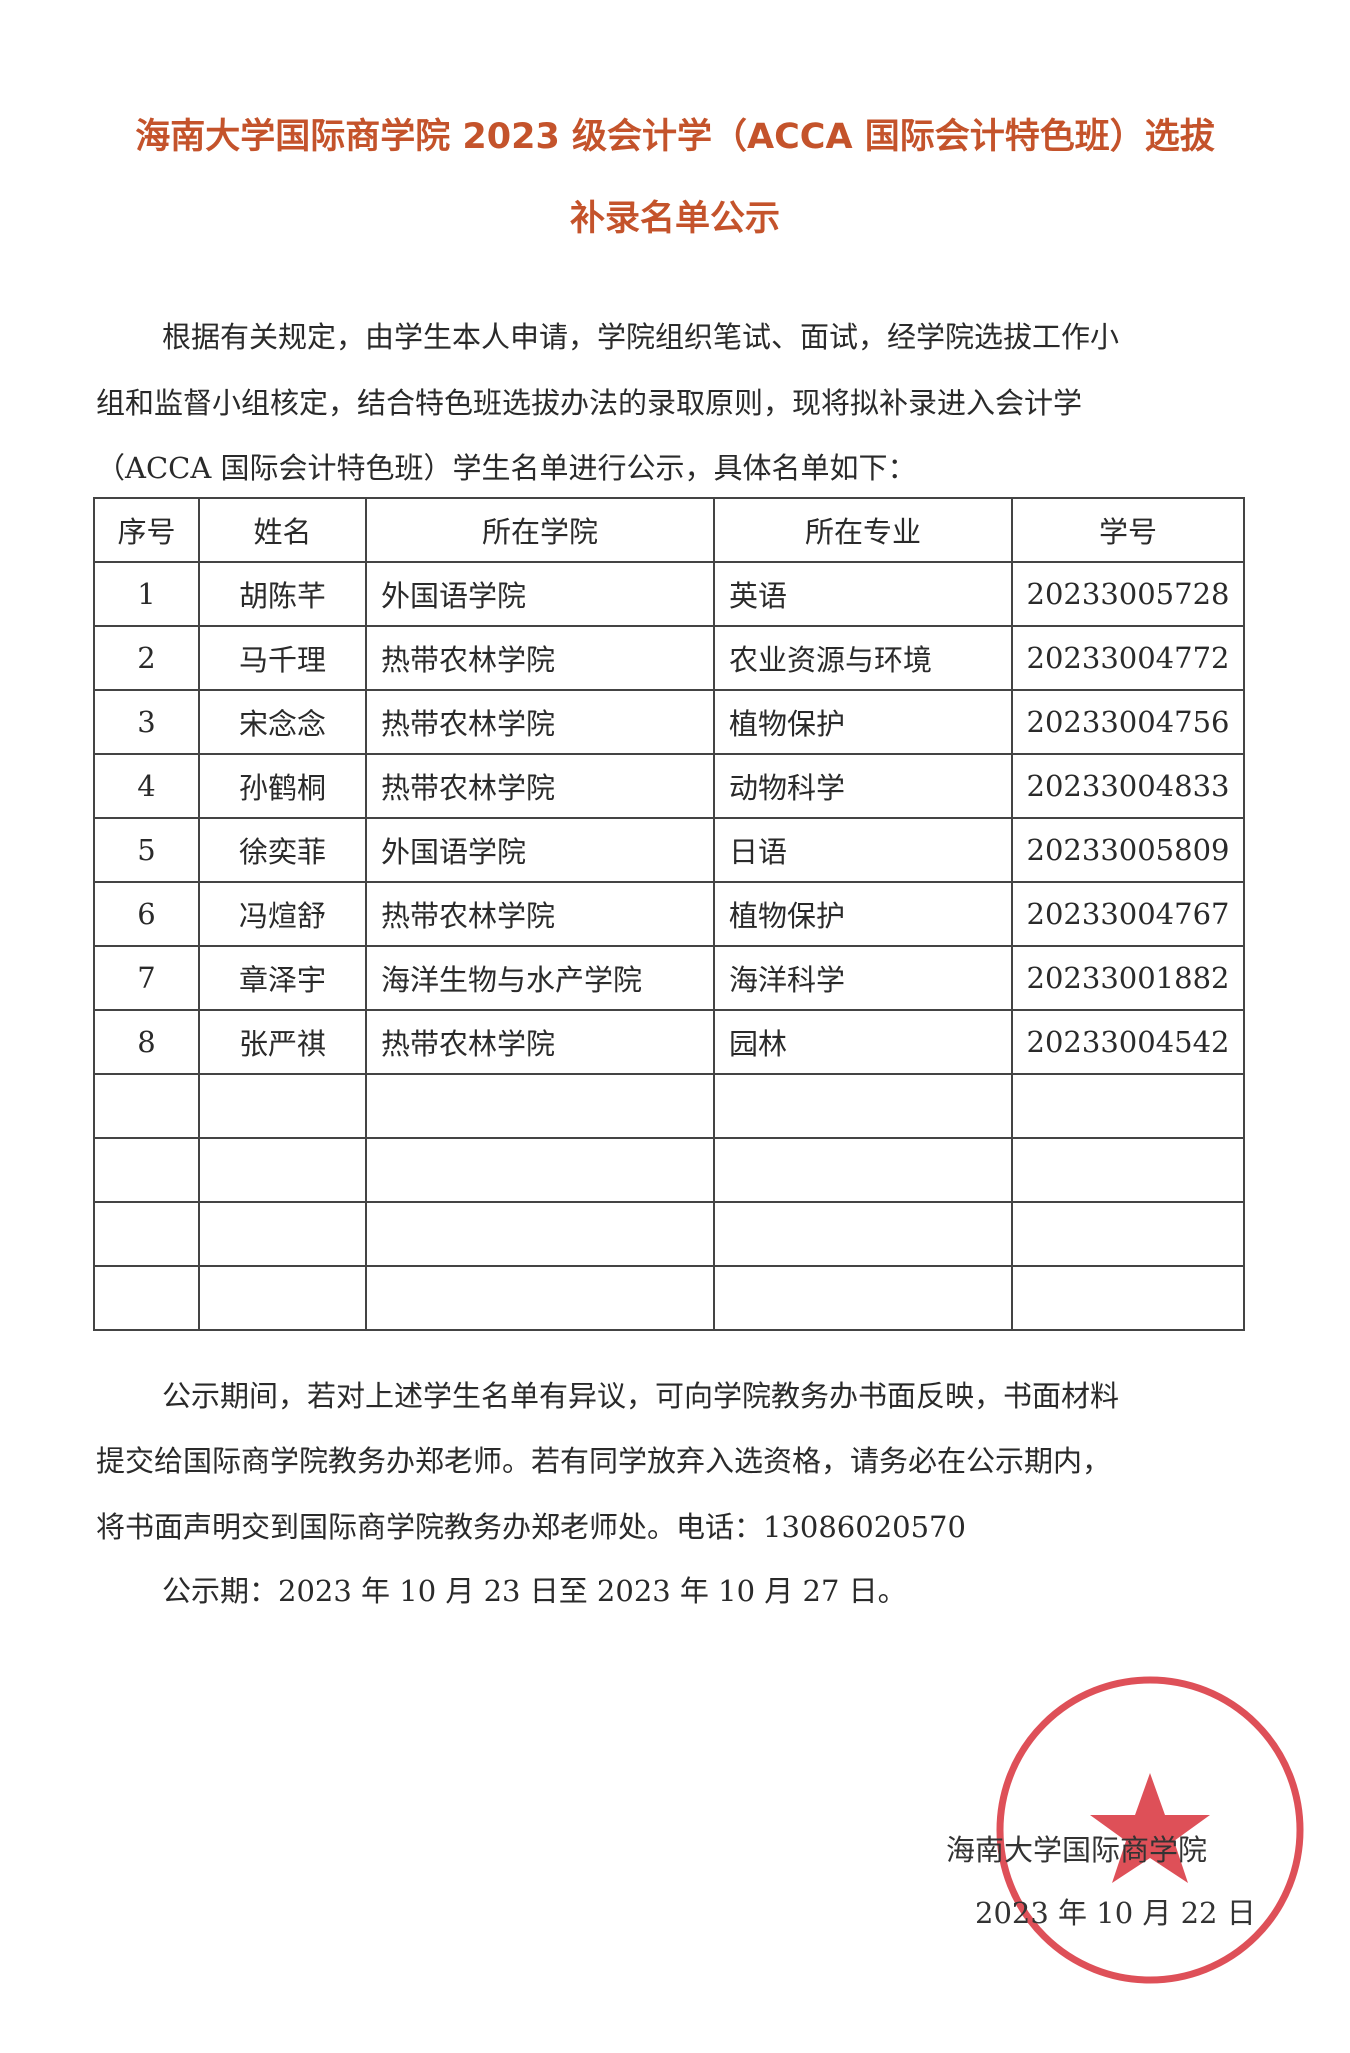 The height and width of the screenshot is (2053, 1350). Describe the element at coordinates (641, 337) in the screenshot. I see `intro-line: 根据有关规定，由学生本人申请，学院组织笔试、面试，经学院选拔工作小` at that location.